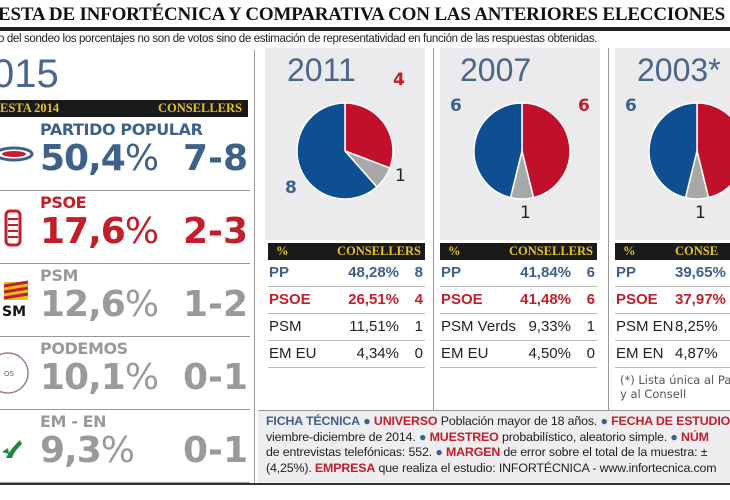 This screenshot has width=730, height=500. Describe the element at coordinates (14, 312) in the screenshot. I see `svg-text: SM` at that location.